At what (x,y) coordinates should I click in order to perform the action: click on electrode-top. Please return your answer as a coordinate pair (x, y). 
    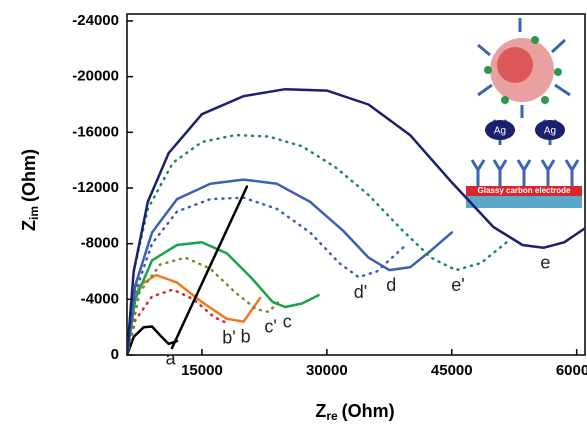
    Looking at the image, I should click on (524, 191).